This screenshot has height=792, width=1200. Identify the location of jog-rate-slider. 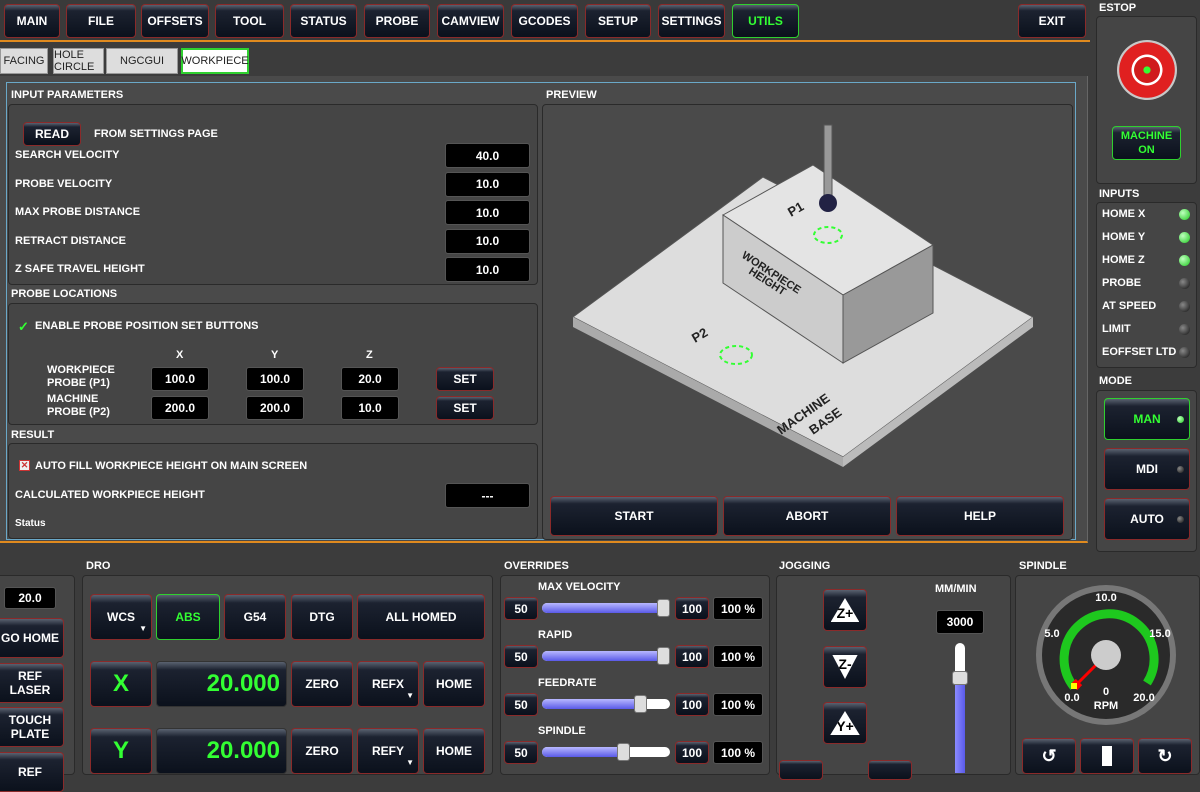
(960, 708).